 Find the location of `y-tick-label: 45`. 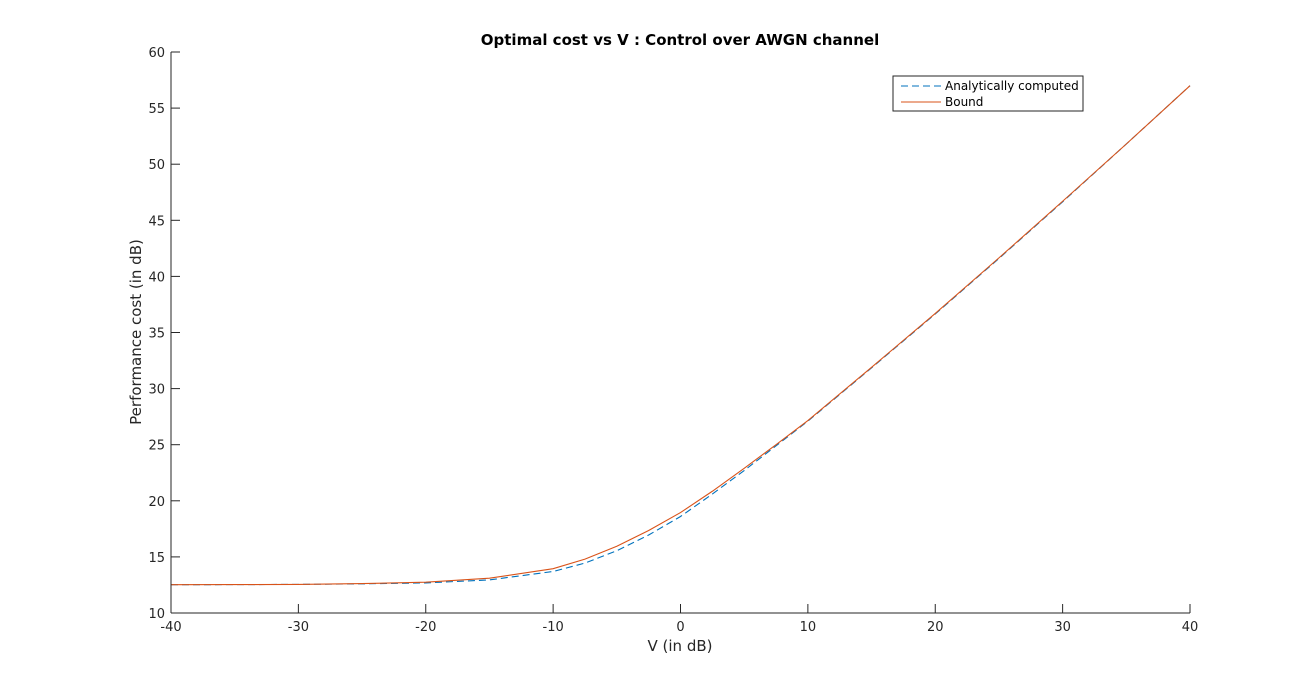

y-tick-label: 45 is located at coordinates (156, 221).